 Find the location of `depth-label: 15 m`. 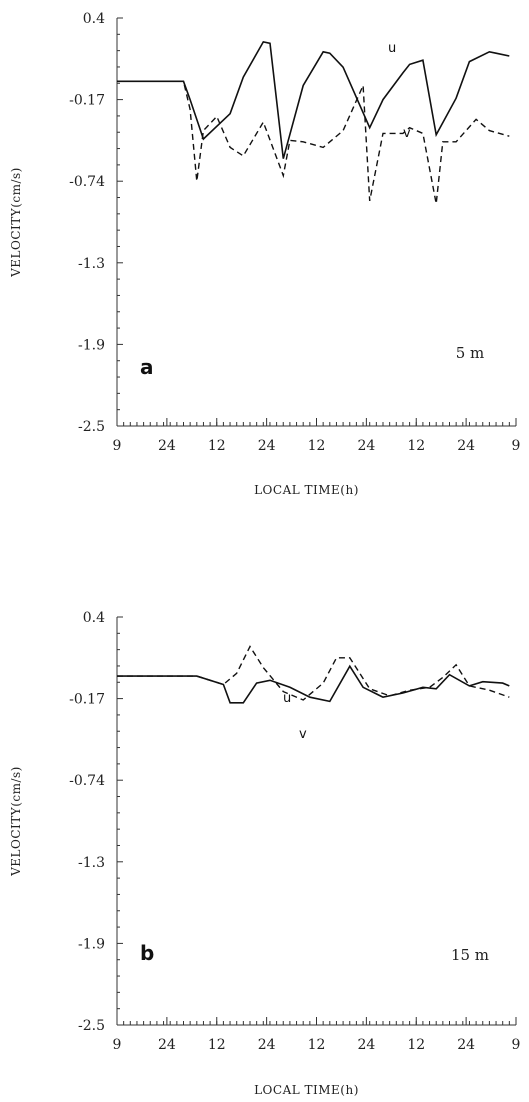

depth-label: 15 m is located at coordinates (470, 955).